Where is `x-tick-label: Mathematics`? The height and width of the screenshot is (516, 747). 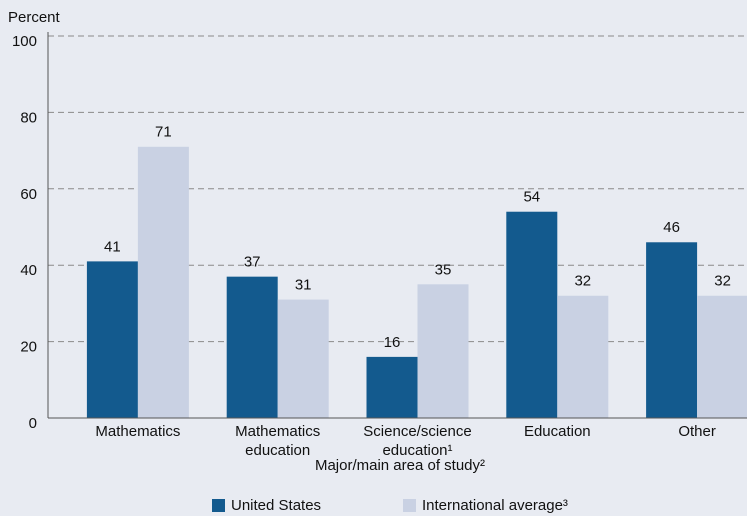 x-tick-label: Mathematics is located at coordinates (137, 431).